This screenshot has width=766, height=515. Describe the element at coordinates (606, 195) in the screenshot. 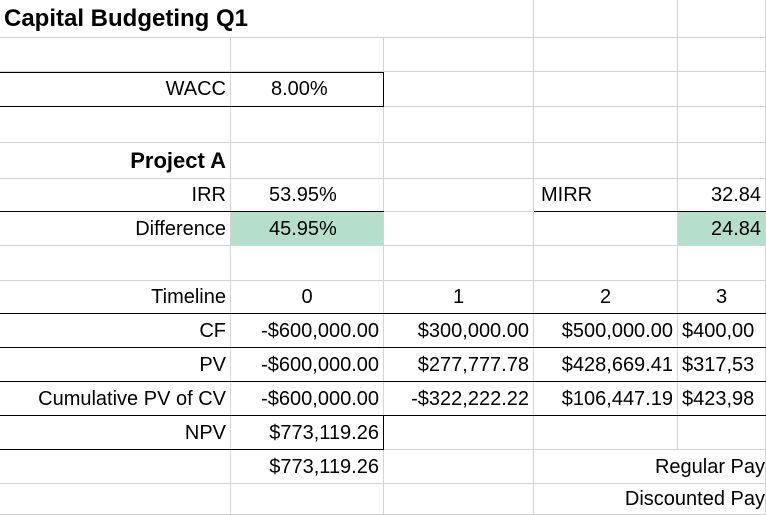

I see `mirr-label: MIRR` at that location.